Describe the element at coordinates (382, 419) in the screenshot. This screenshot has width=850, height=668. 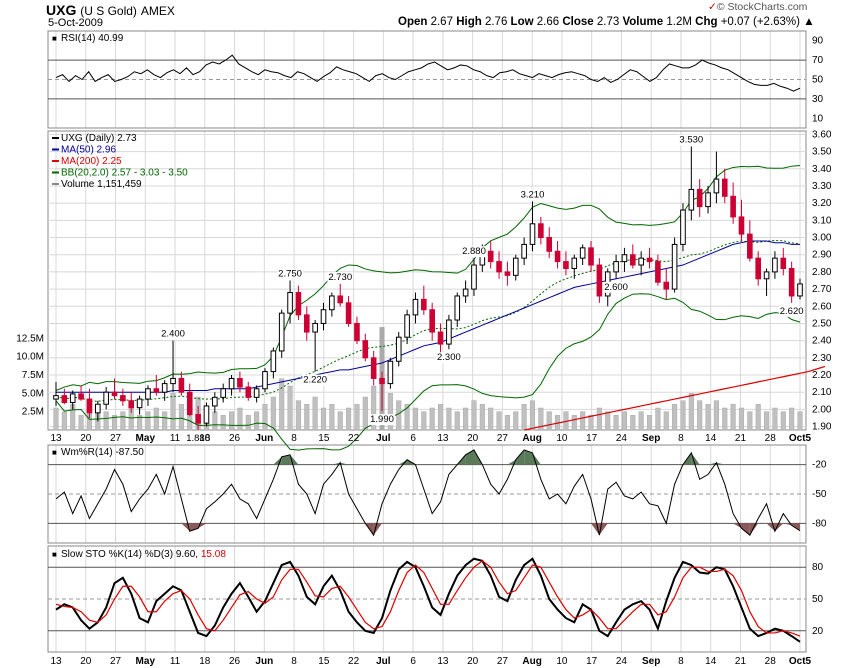
I see `price-annotation: 1.990` at that location.